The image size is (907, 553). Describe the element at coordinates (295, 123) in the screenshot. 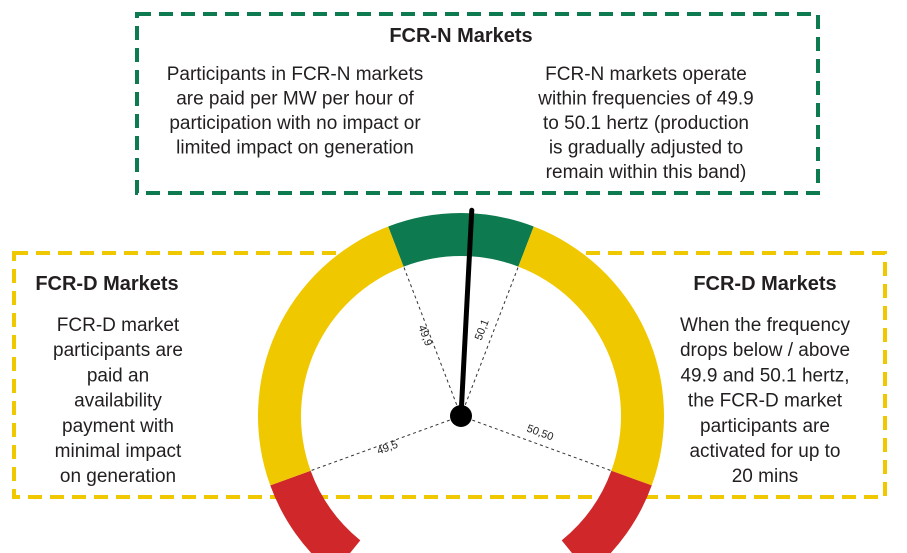

I see `fcr-n-left-text: participation with no impact or` at that location.